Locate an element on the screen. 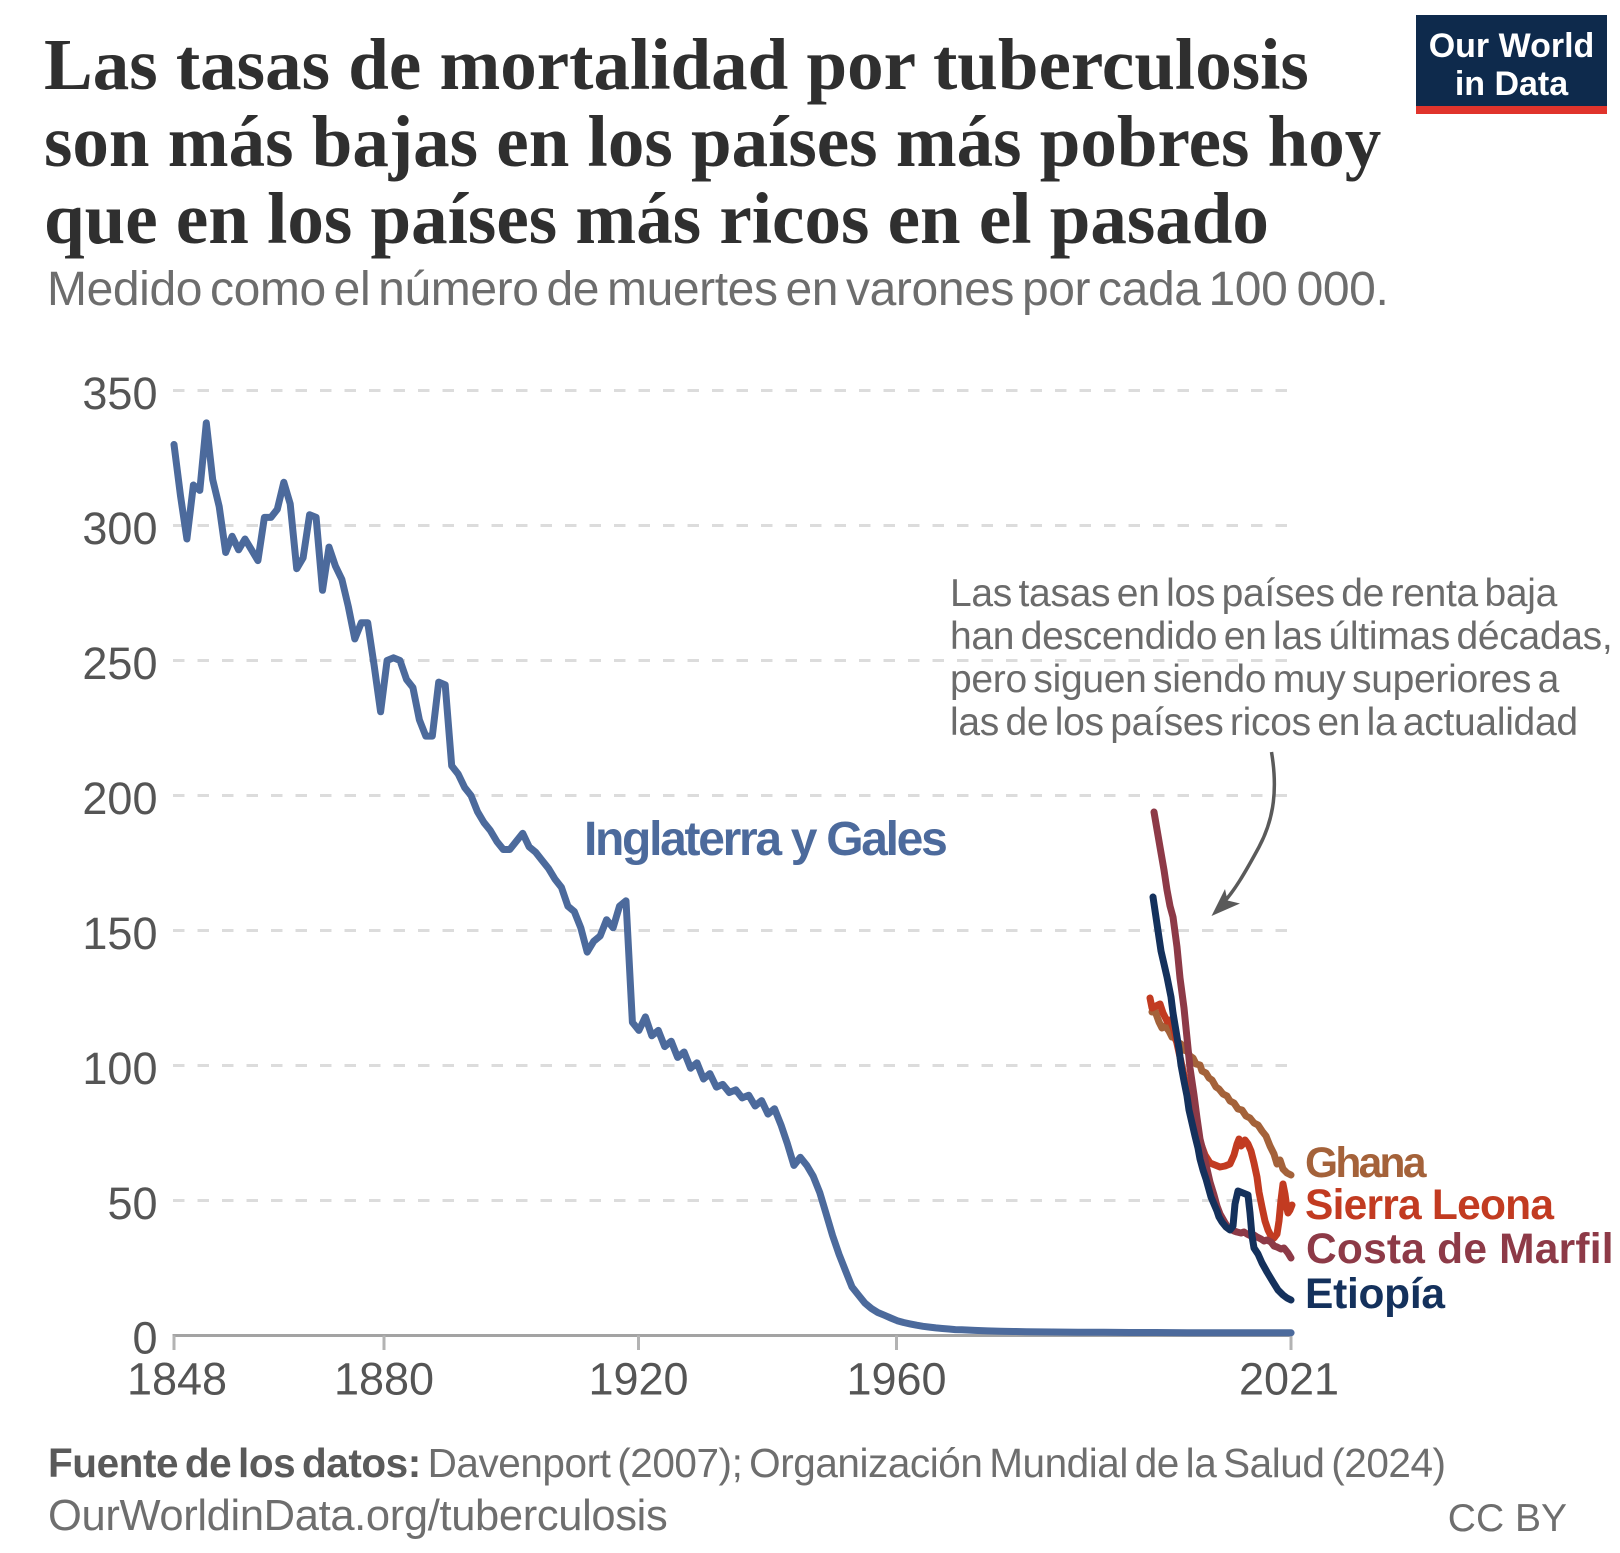  svg-text: 250 is located at coordinates (119, 663).